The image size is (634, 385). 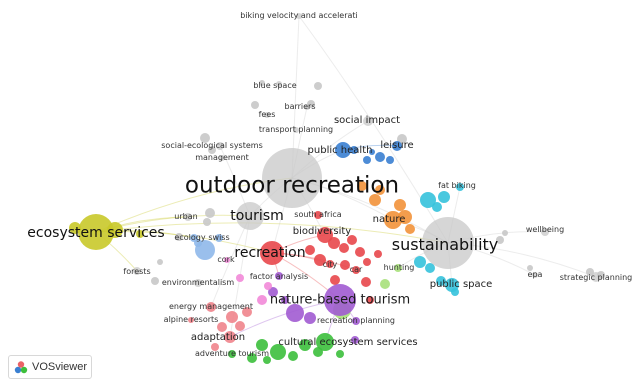 I want to click on leisure-label: leisure, so click(x=397, y=145).